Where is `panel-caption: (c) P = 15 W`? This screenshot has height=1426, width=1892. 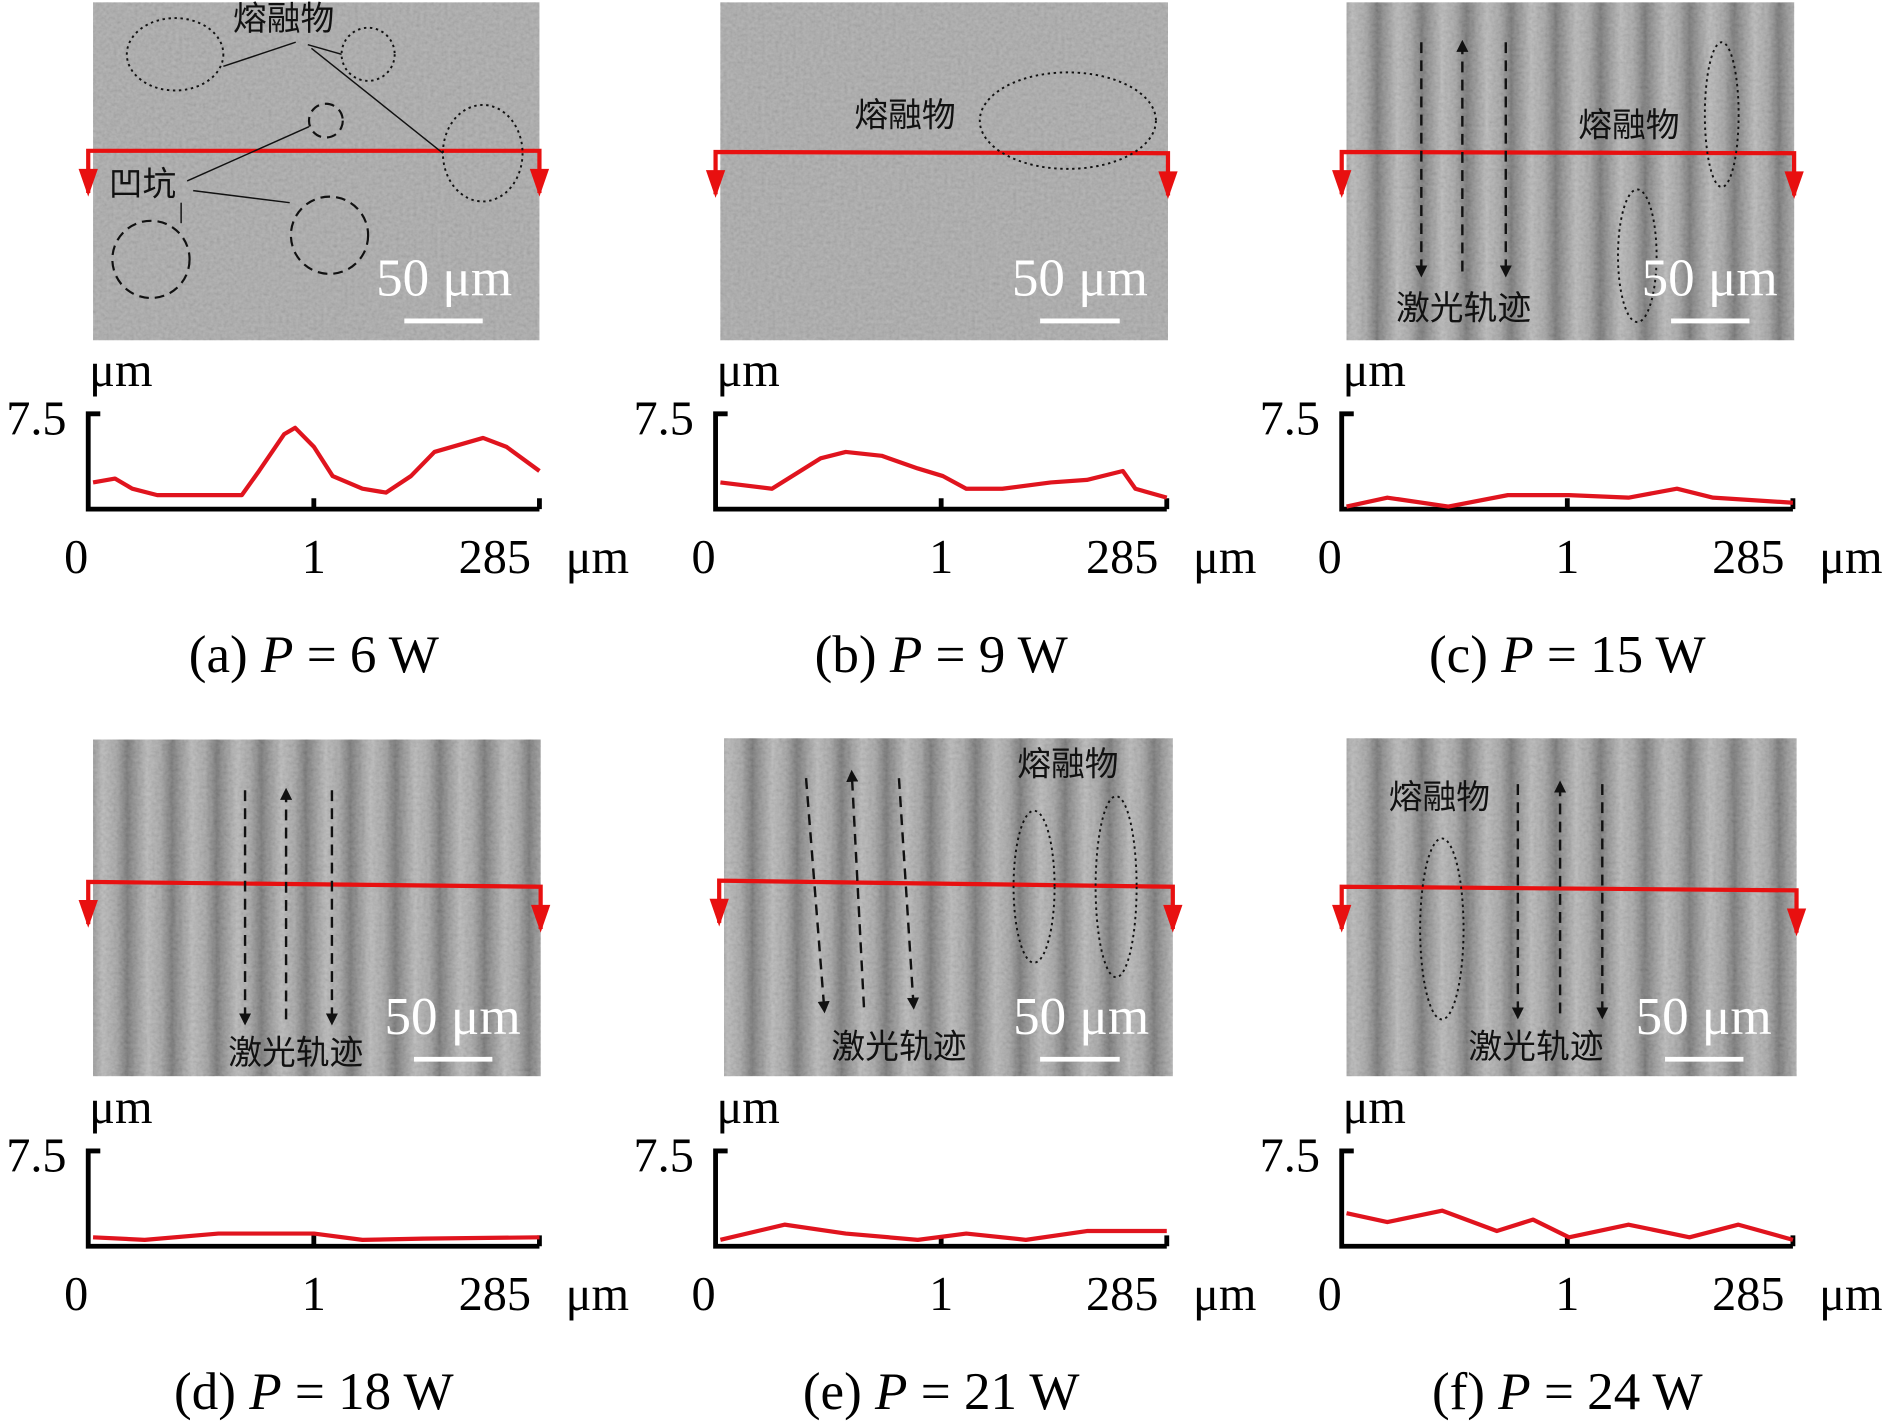
panel-caption: (c) P = 15 W is located at coordinates (1567, 655).